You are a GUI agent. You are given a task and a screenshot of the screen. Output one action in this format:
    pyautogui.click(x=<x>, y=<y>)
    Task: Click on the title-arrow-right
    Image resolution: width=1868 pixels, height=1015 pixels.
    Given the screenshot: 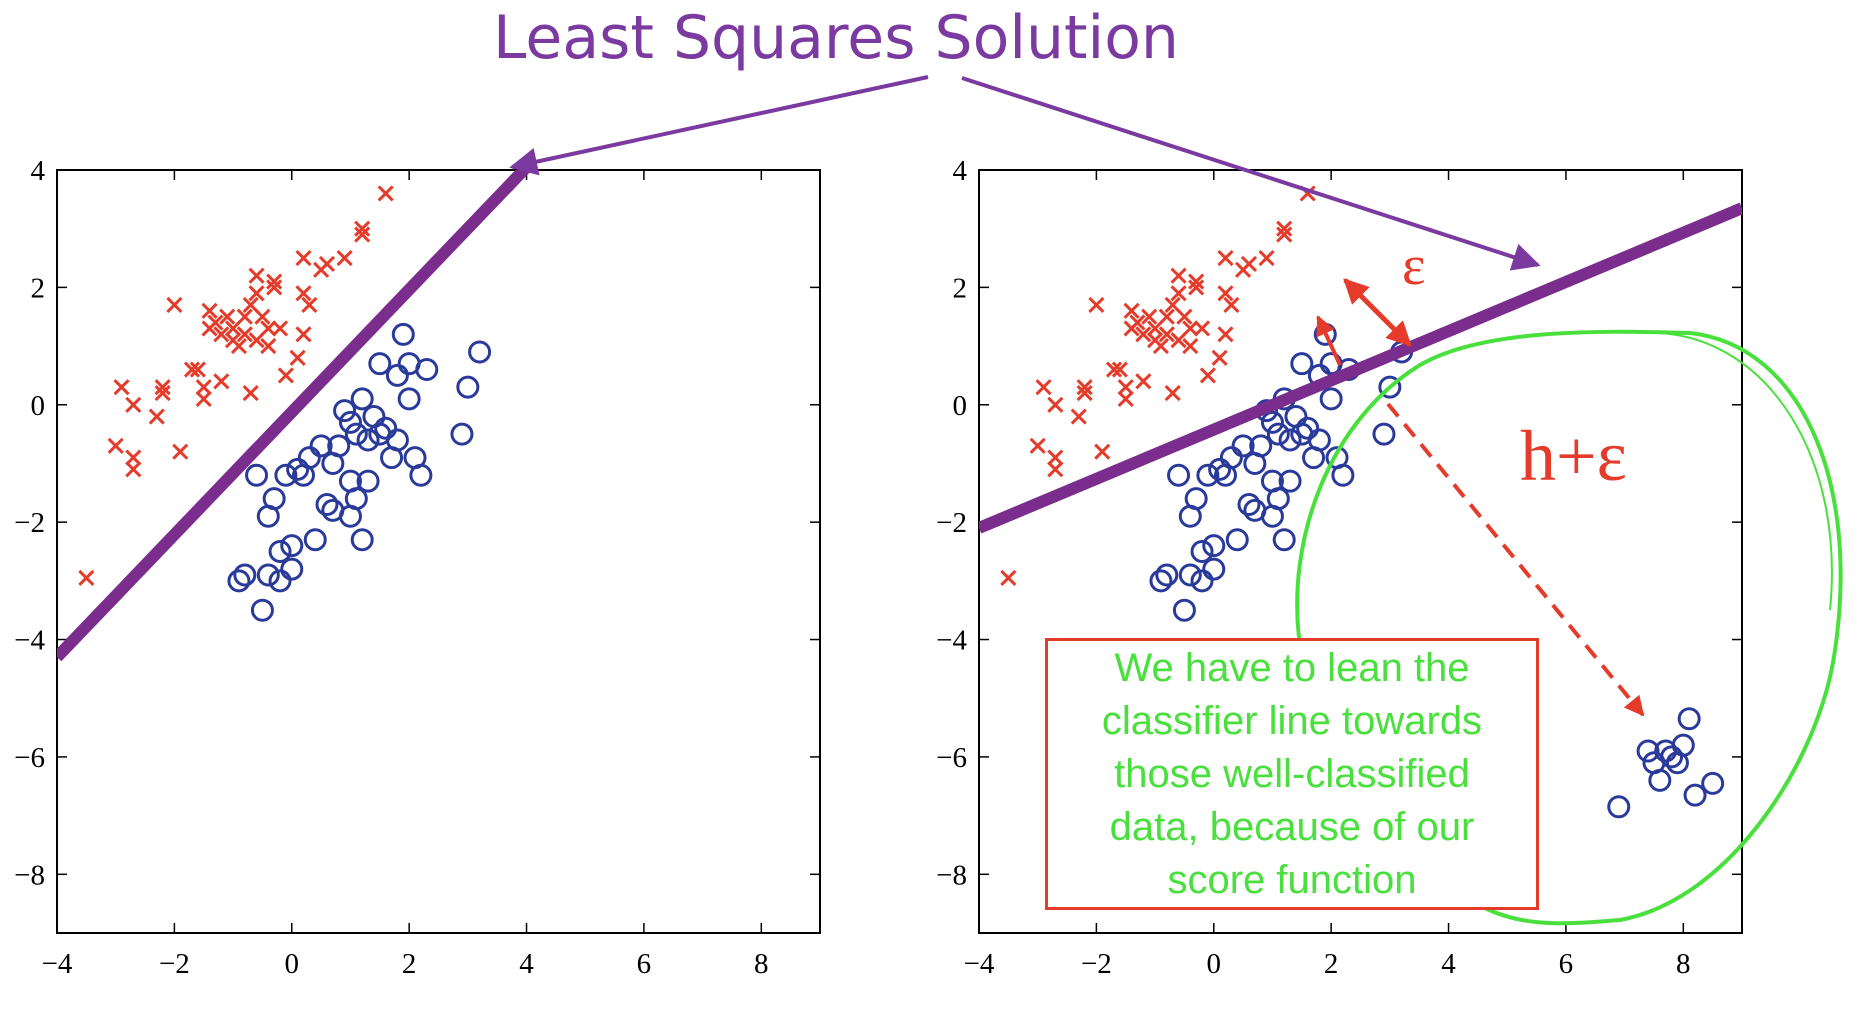 What is the action you would take?
    pyautogui.click(x=1251, y=173)
    